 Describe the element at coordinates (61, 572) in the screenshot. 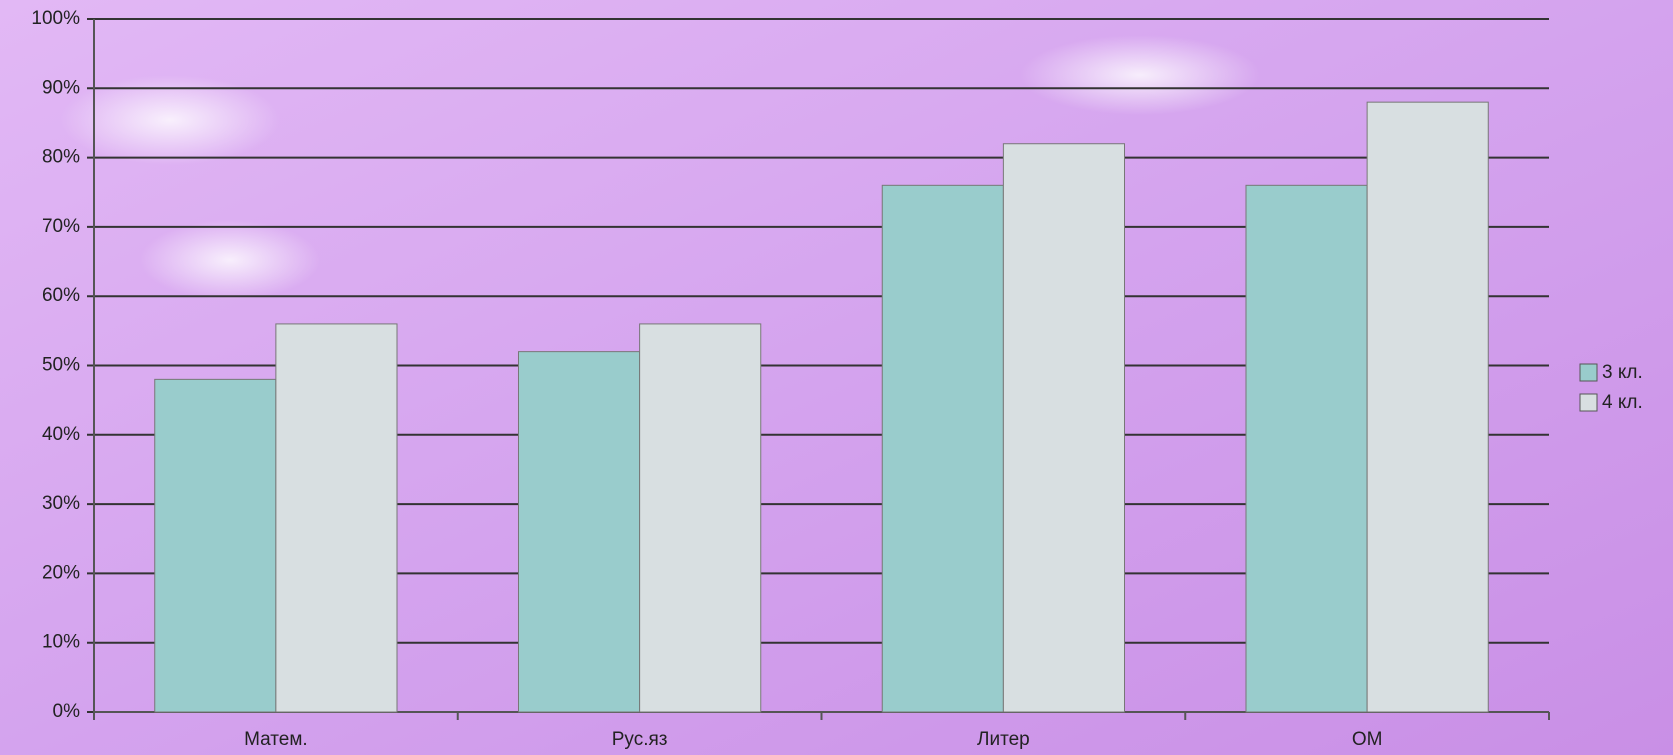

I see `y-tick-label: 20%` at that location.